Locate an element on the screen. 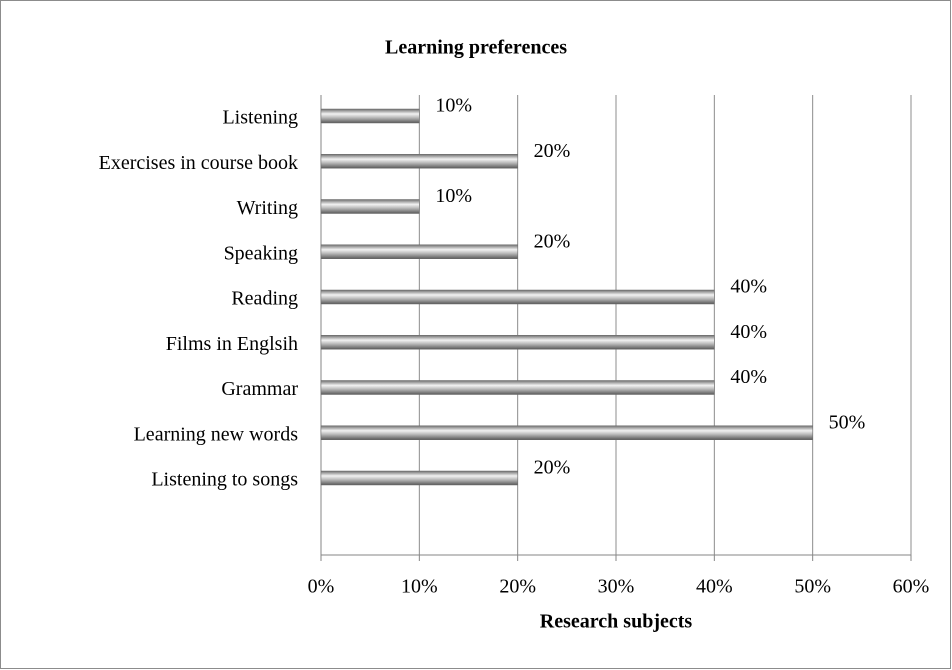 Image resolution: width=952 pixels, height=670 pixels. x-tick-label: 50% is located at coordinates (812, 587).